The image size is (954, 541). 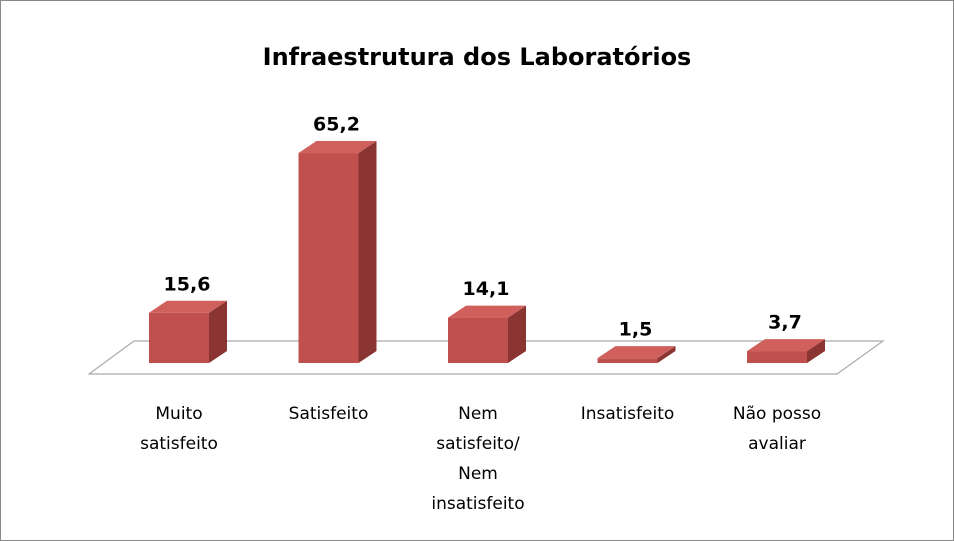 I want to click on x-tick-label: Insatisfeito, so click(x=627, y=414).